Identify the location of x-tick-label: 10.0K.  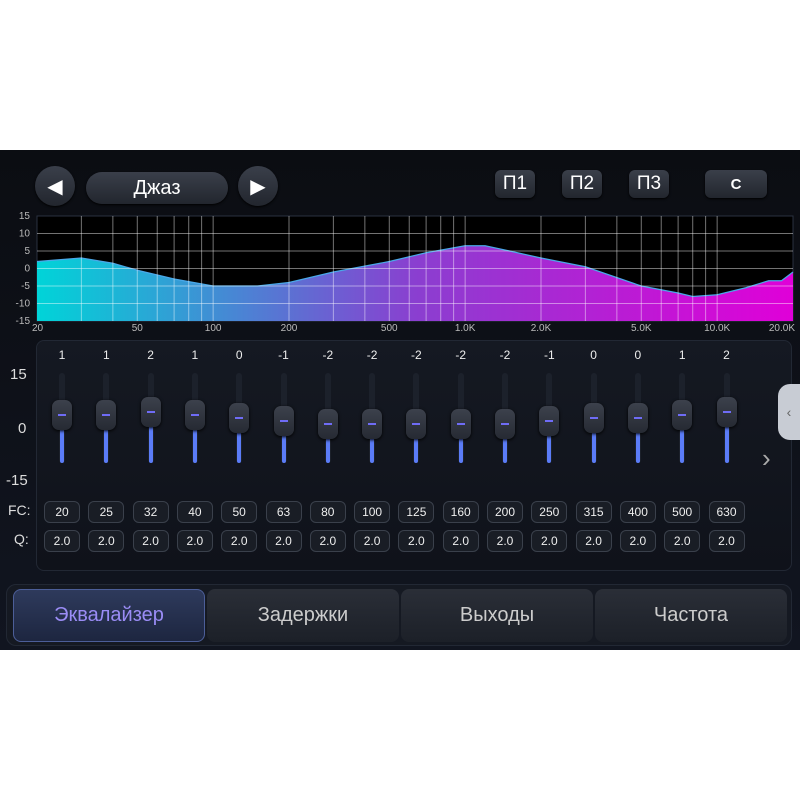
(717, 328).